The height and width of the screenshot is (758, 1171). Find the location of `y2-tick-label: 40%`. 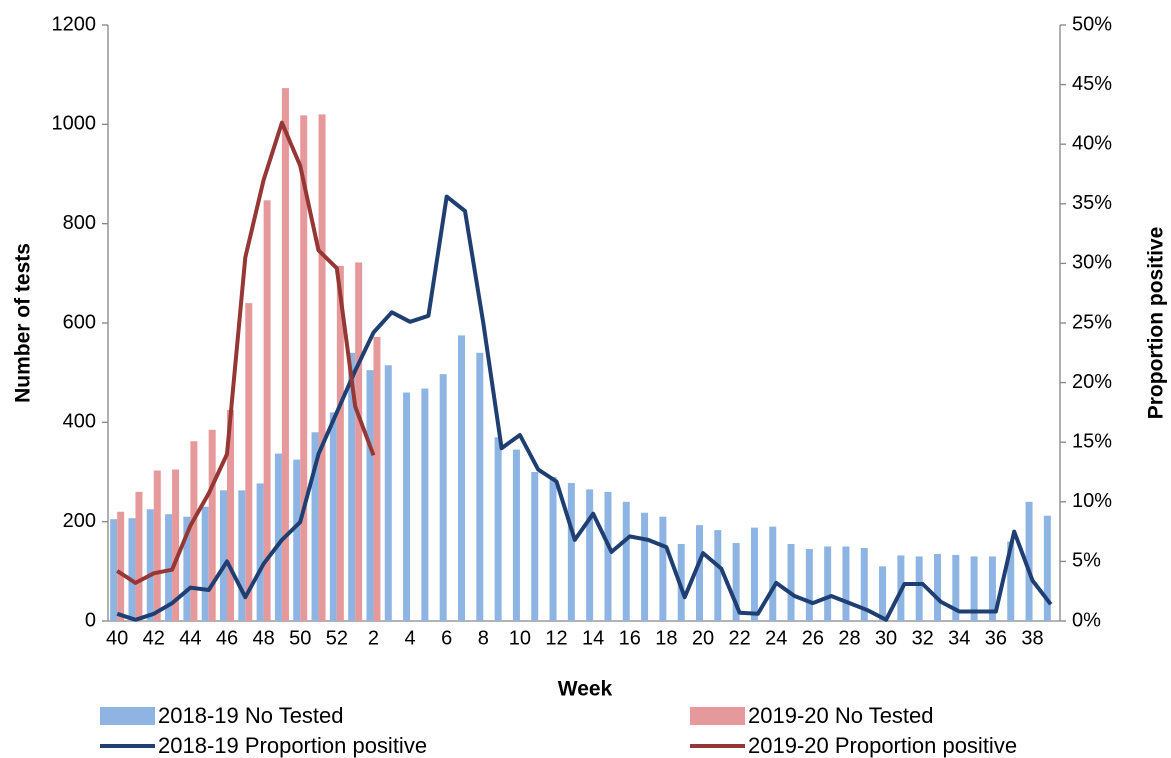

y2-tick-label: 40% is located at coordinates (1092, 143).